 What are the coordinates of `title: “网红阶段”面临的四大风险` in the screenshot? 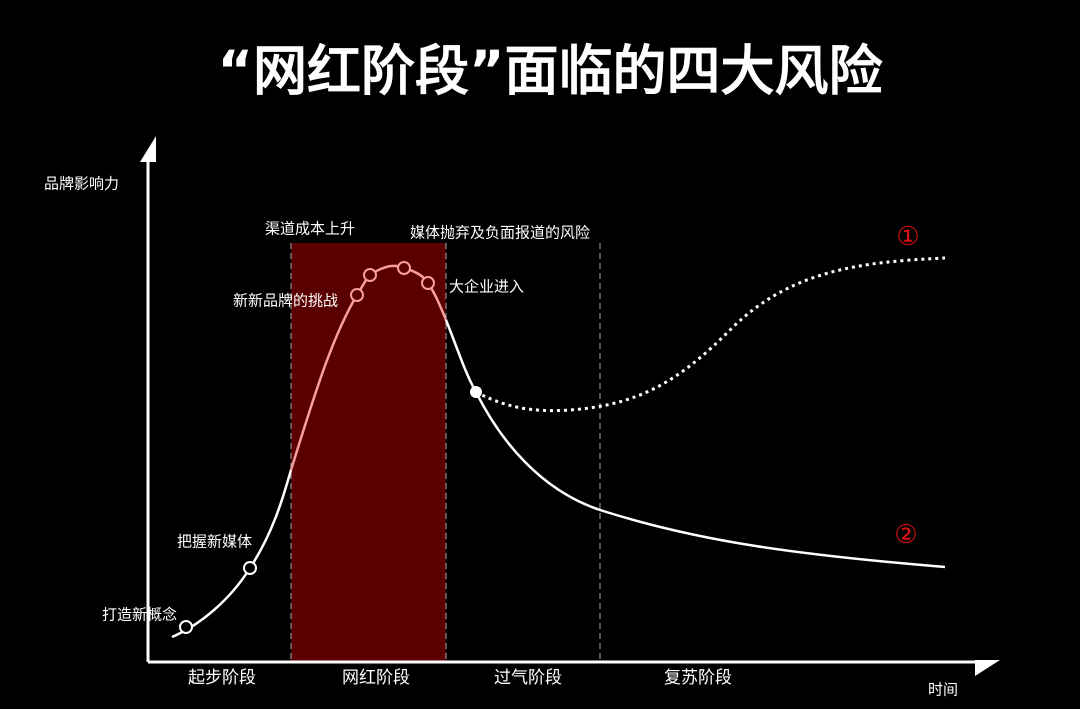 It's located at (551, 71).